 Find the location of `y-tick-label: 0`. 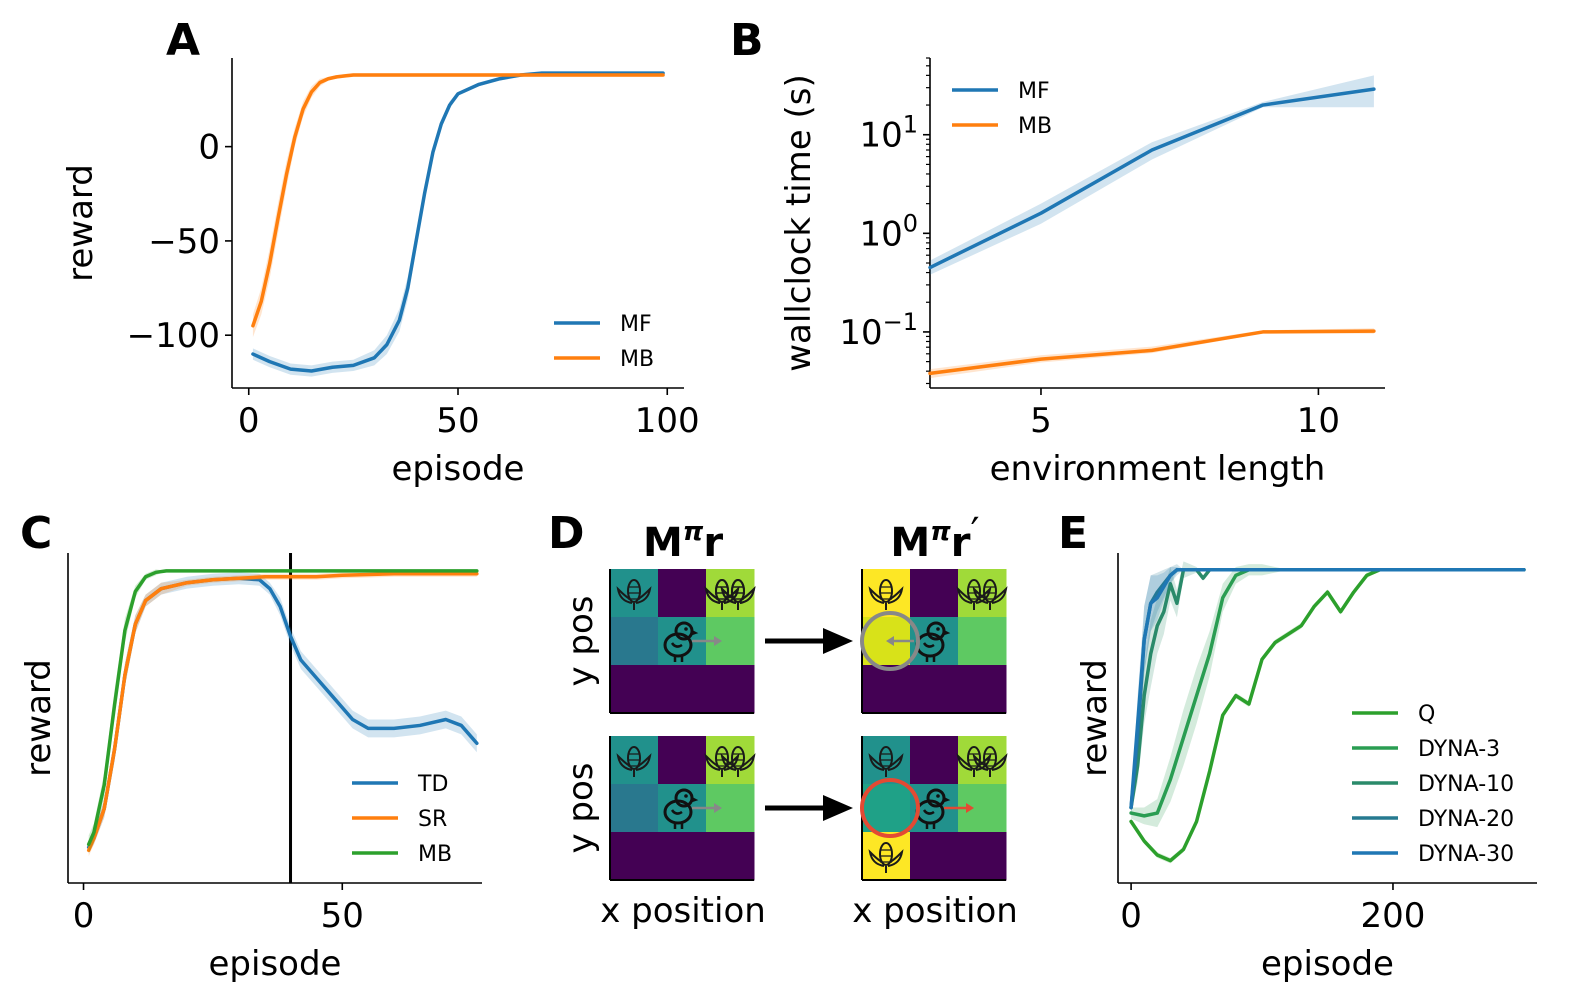

y-tick-label: 0 is located at coordinates (209, 148).